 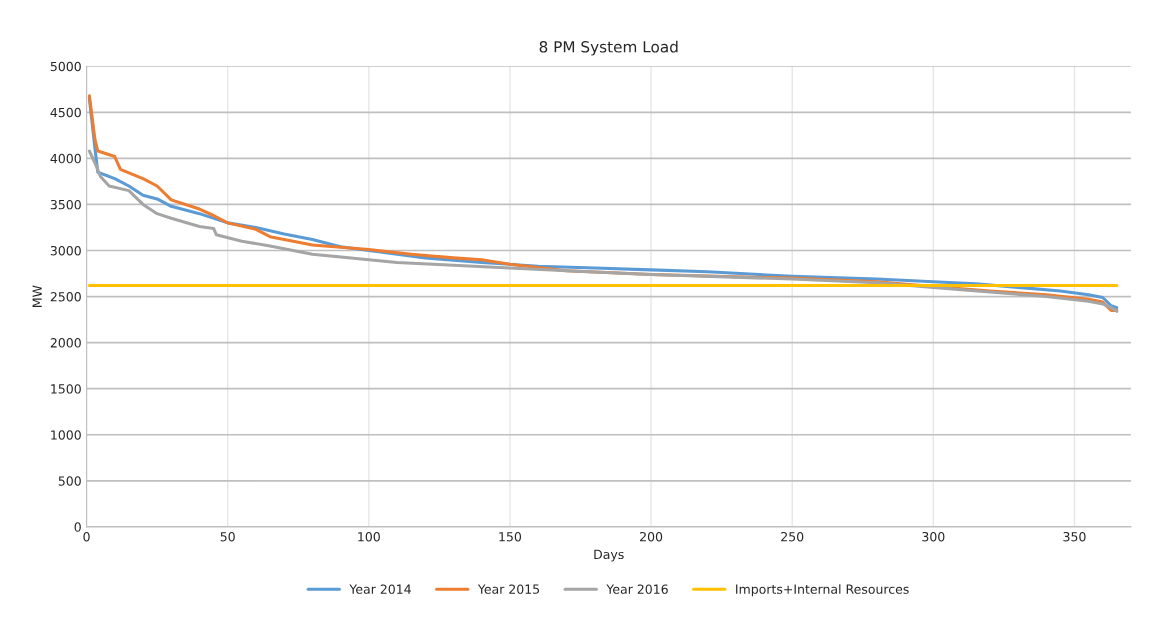 What do you see at coordinates (369, 536) in the screenshot?
I see `x-tick-label: 100` at bounding box center [369, 536].